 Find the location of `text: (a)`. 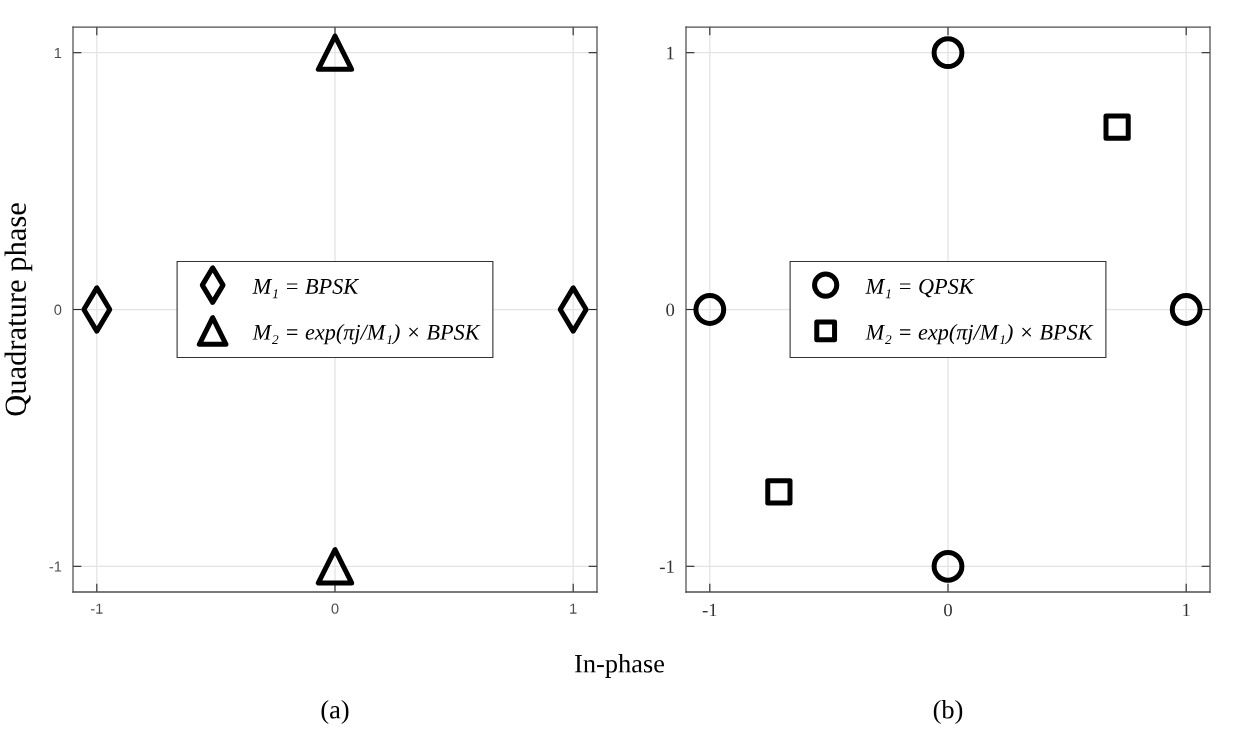

text: (a) is located at coordinates (335, 712).